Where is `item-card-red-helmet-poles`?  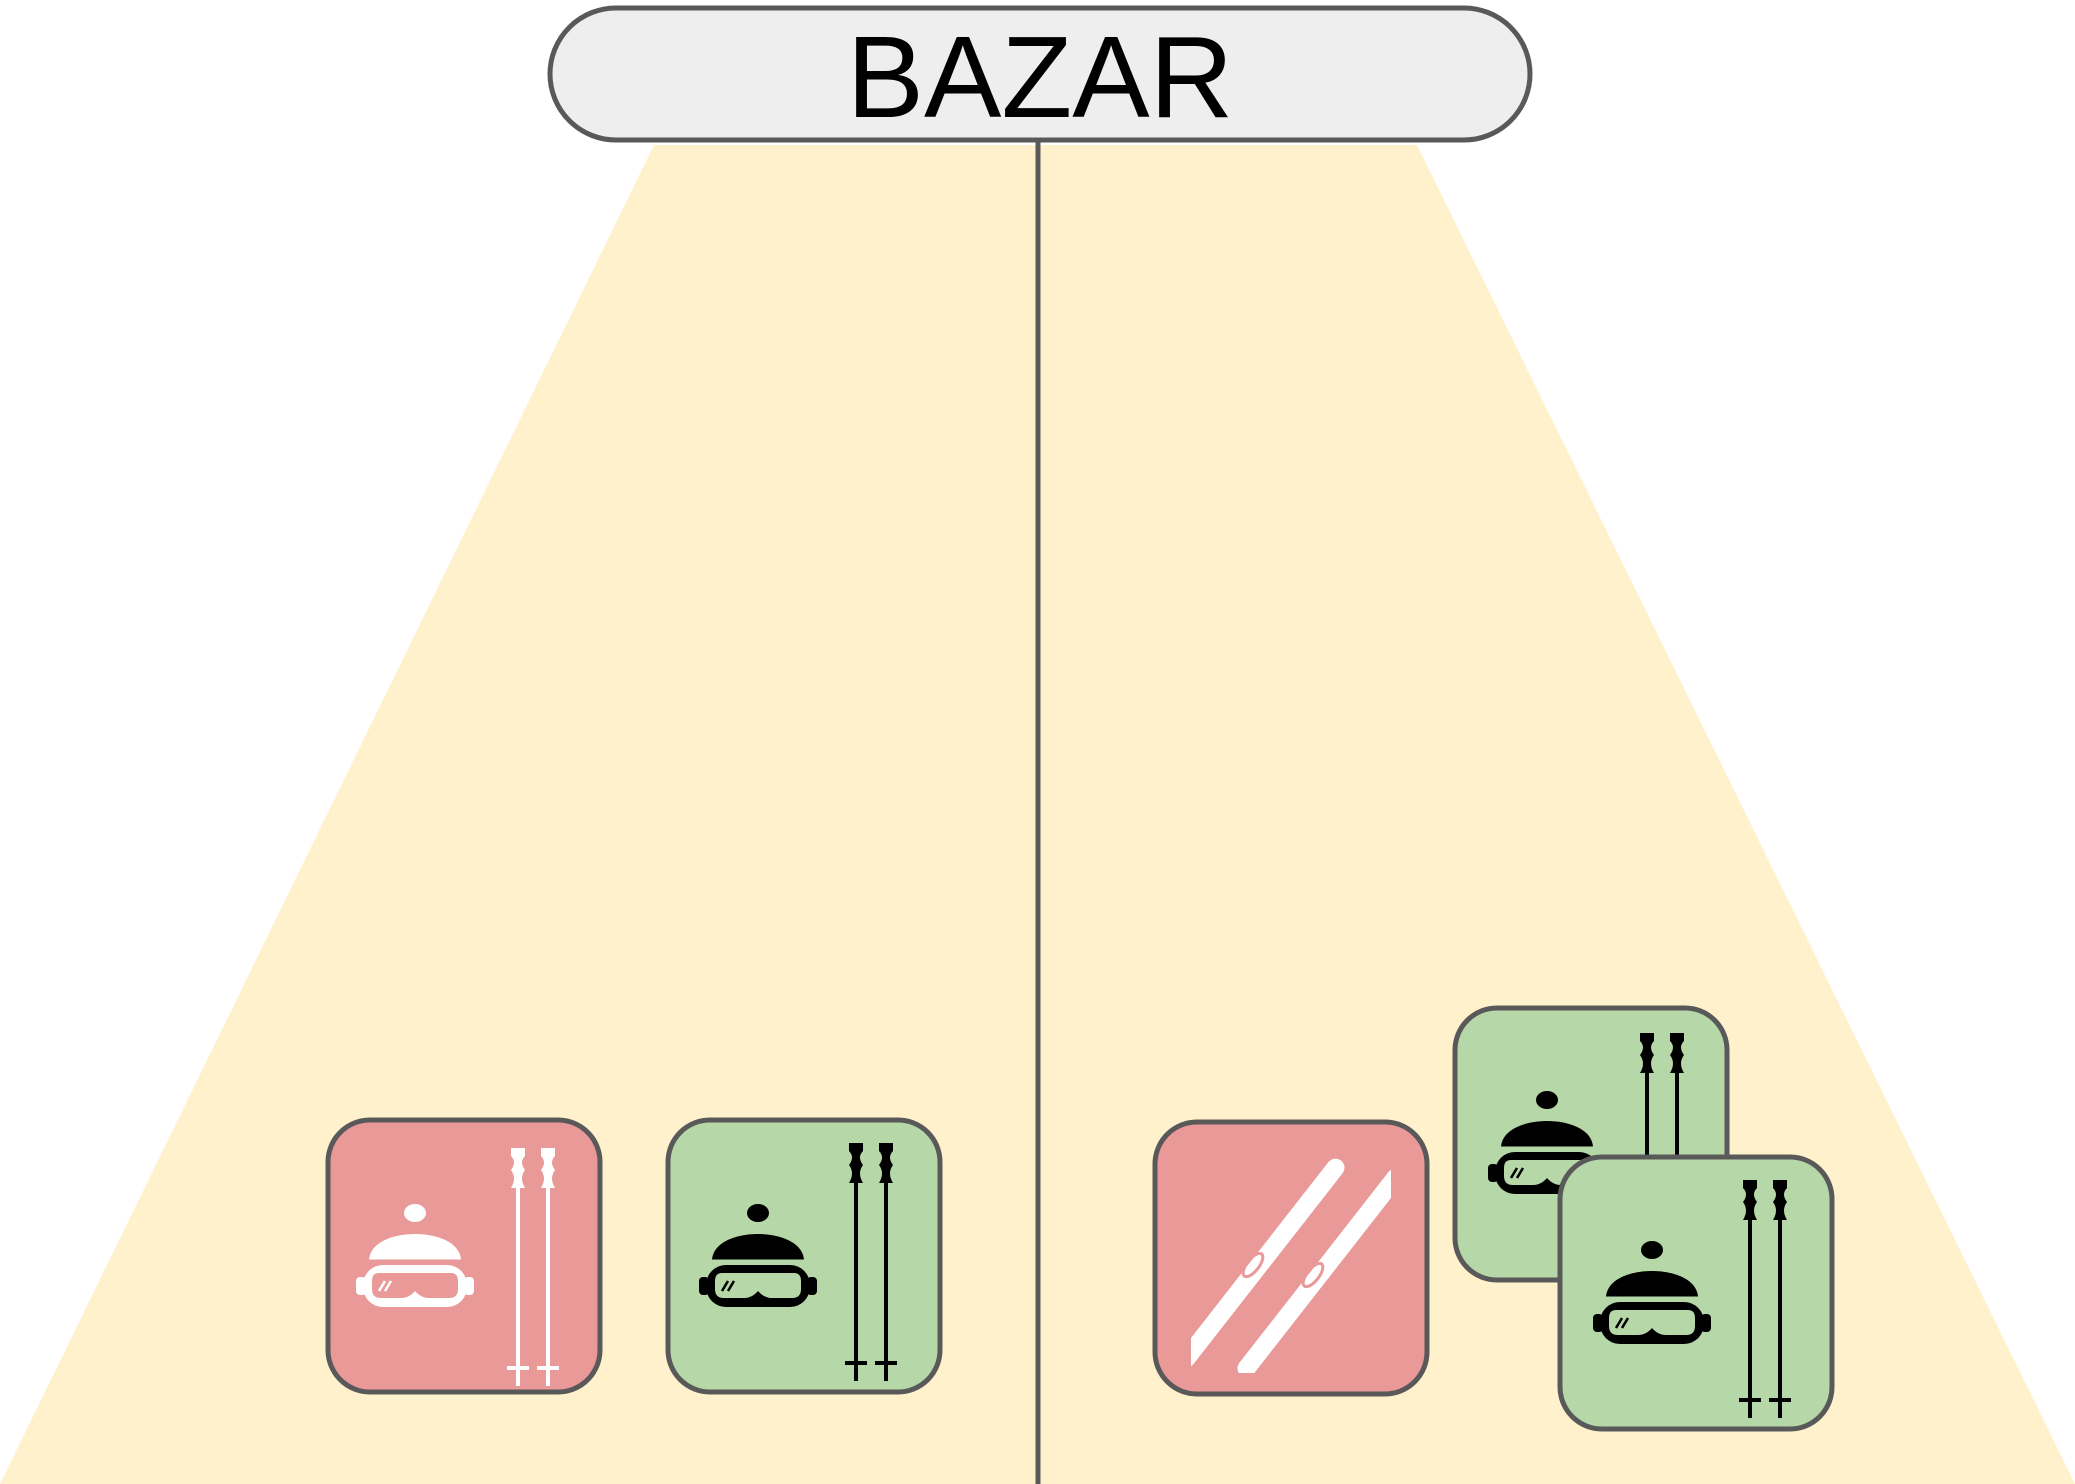
item-card-red-helmet-poles is located at coordinates (464, 1256).